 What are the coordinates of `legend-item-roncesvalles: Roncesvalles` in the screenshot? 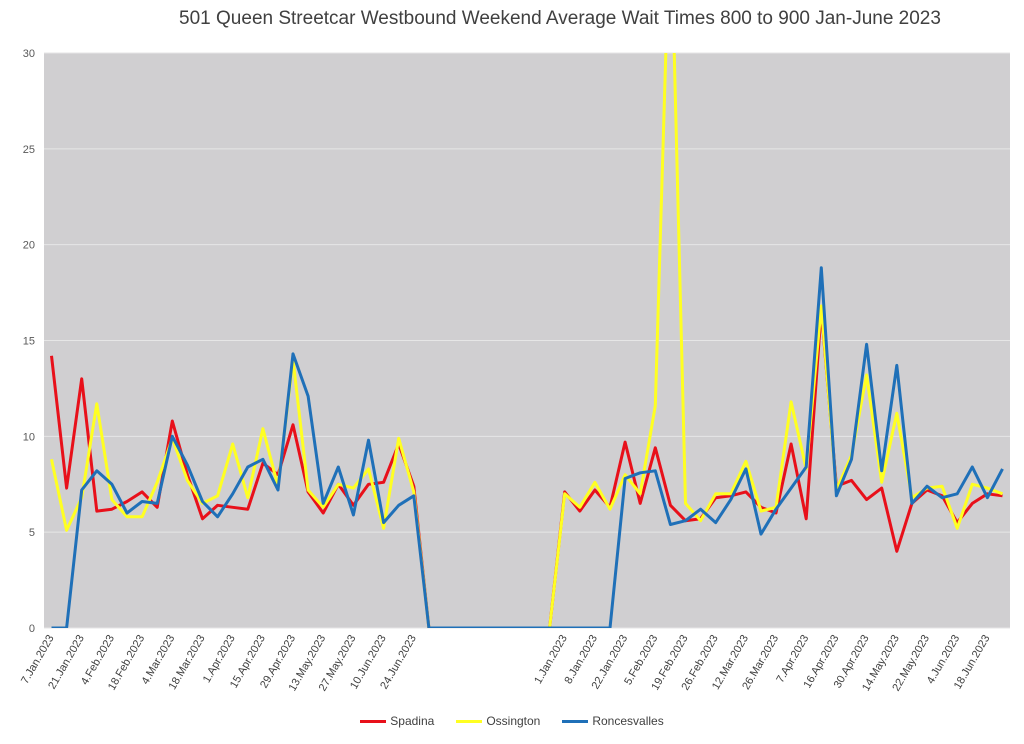 It's located at (613, 721).